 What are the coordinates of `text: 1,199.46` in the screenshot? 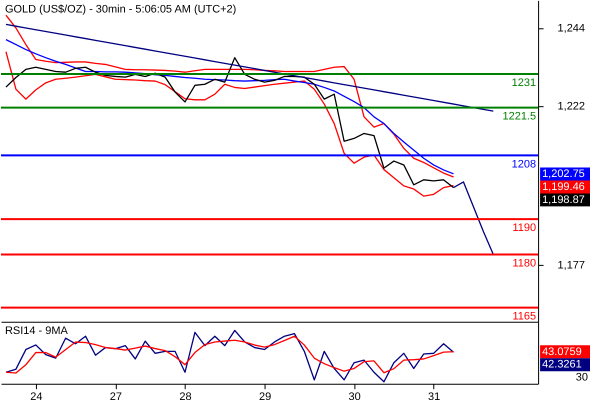 It's located at (563, 186).